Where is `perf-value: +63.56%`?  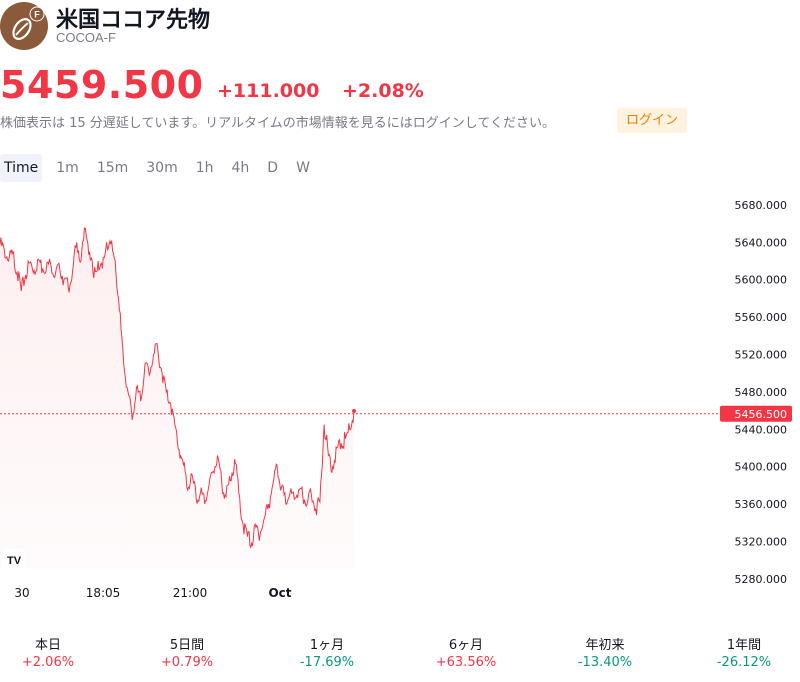 perf-value: +63.56% is located at coordinates (466, 662).